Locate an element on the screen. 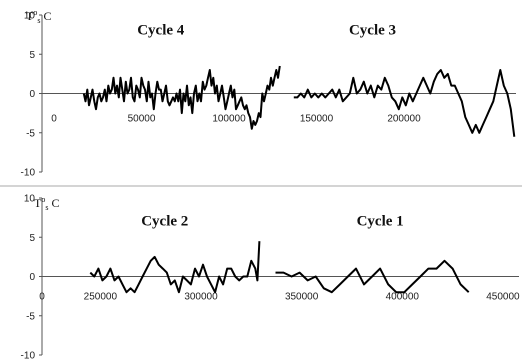 This screenshot has height=362, width=522. x-tick-label: 100000 is located at coordinates (229, 119).